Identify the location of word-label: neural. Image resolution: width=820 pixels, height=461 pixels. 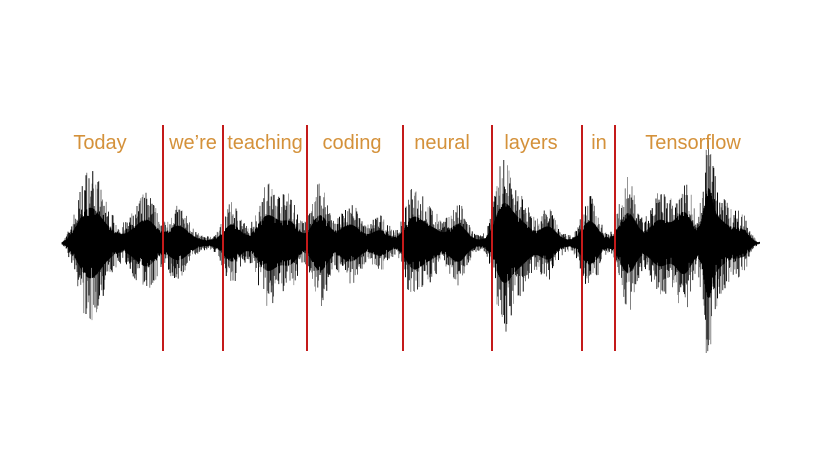
(442, 143).